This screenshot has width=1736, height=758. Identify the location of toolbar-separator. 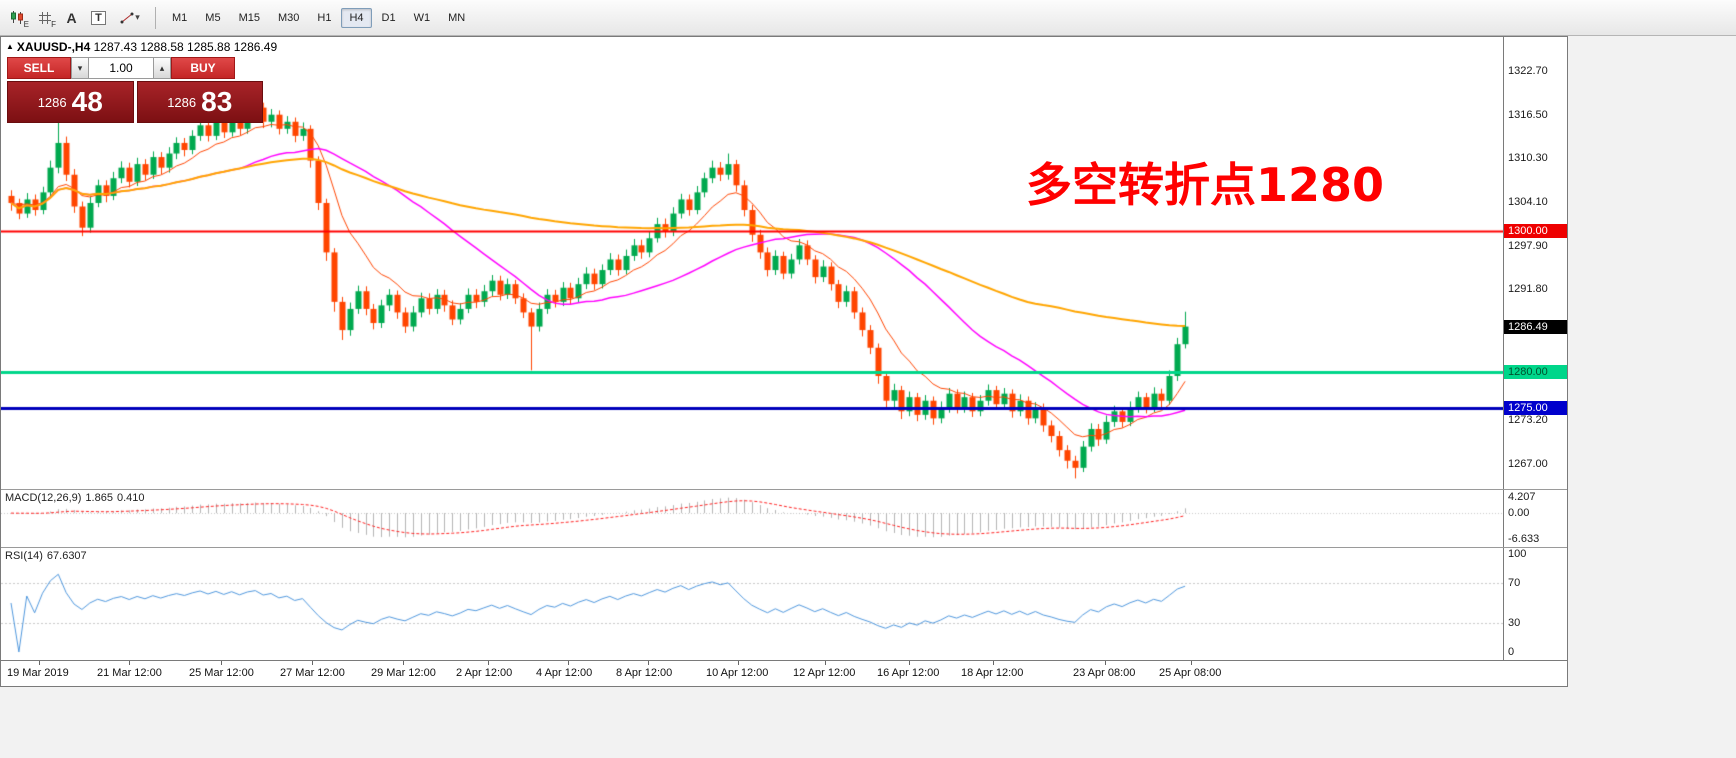
(155, 17).